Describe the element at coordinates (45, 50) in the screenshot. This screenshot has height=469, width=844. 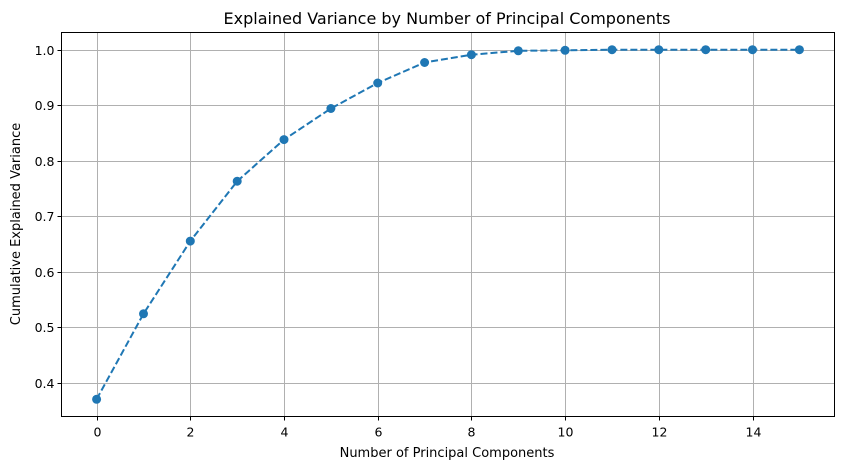
I see `y-tick-label: 1.0` at that location.